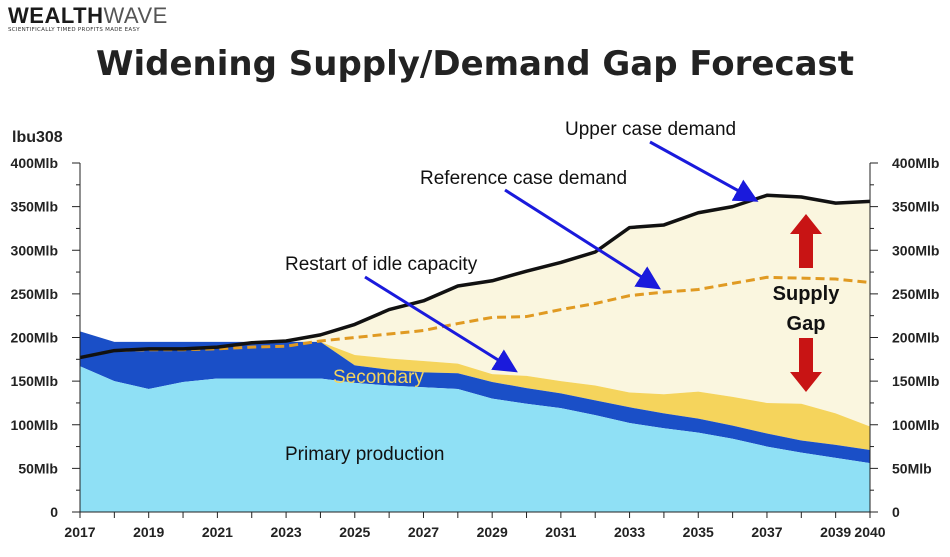  What do you see at coordinates (915, 294) in the screenshot?
I see `y-tick-label-right: 250Mlb` at bounding box center [915, 294].